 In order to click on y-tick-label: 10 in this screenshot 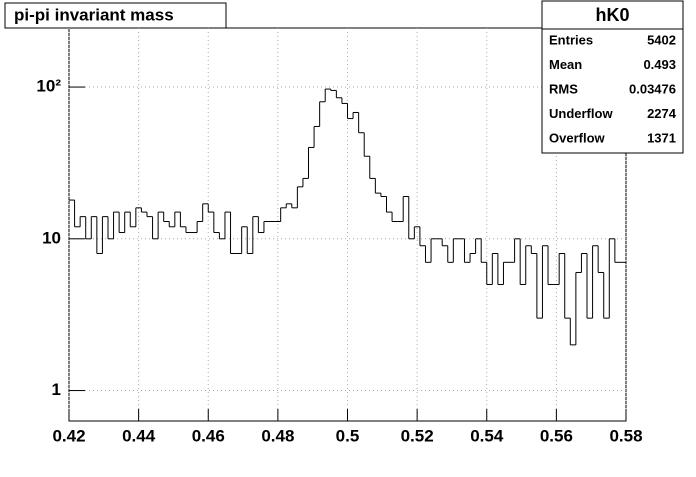, I will do `click(51, 237)`.